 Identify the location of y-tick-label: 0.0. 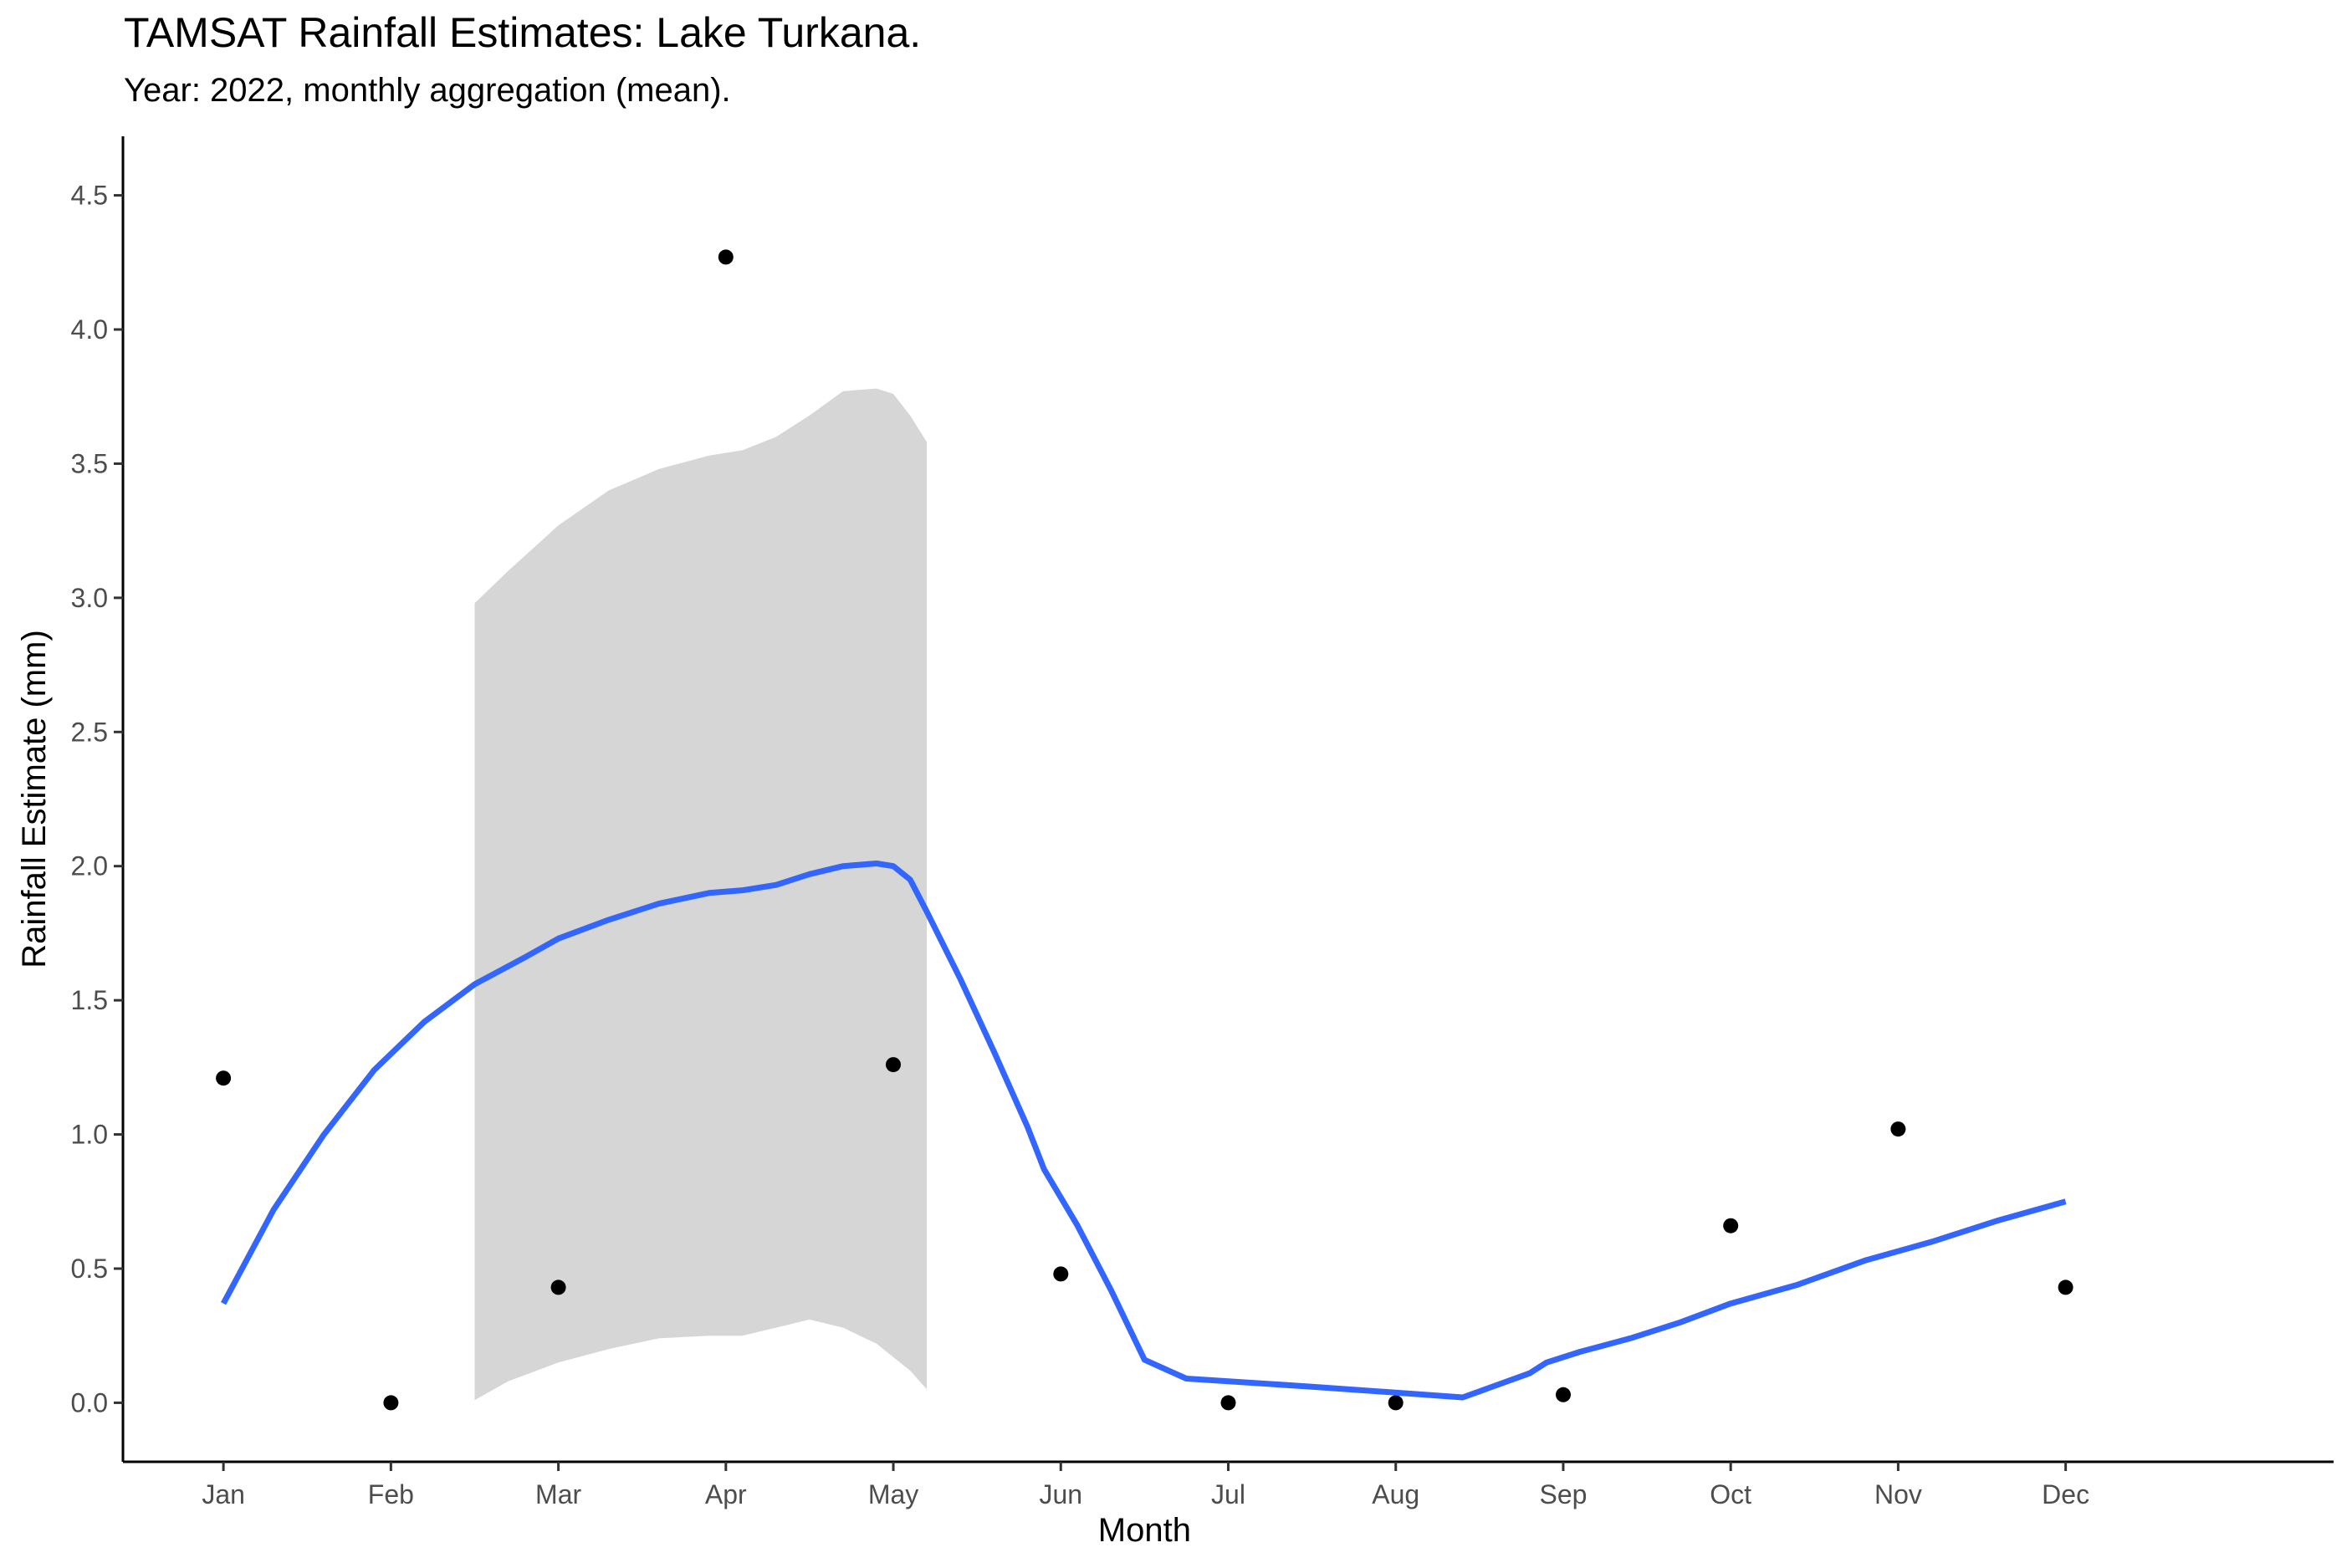
(89, 1402).